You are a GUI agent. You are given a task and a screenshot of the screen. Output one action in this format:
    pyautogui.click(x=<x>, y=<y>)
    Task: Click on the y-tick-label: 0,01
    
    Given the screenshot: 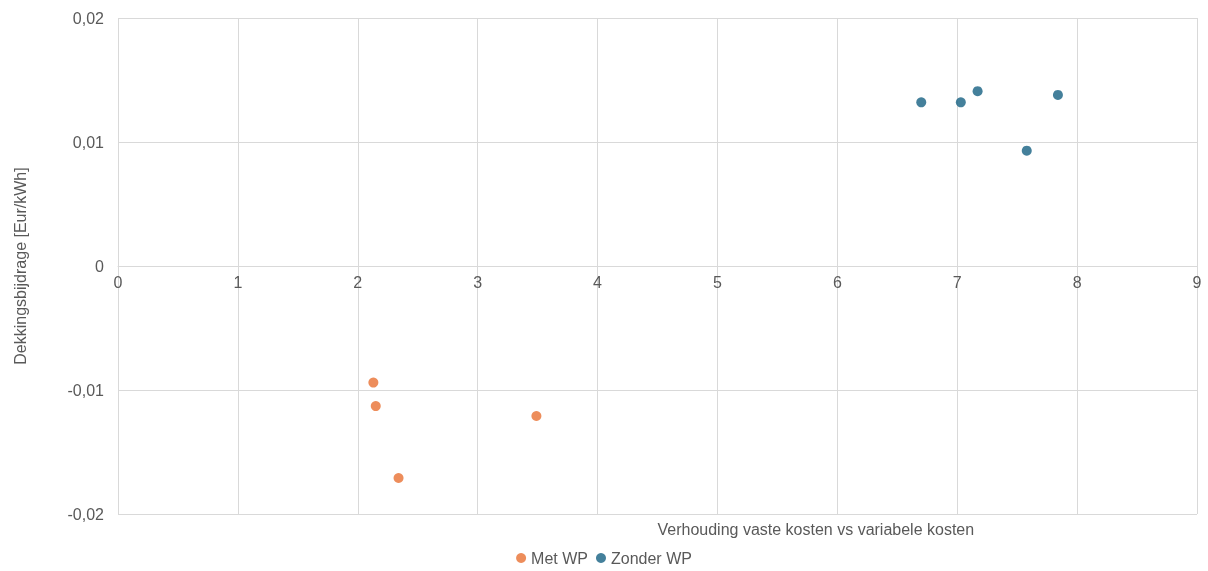 What is the action you would take?
    pyautogui.click(x=88, y=142)
    